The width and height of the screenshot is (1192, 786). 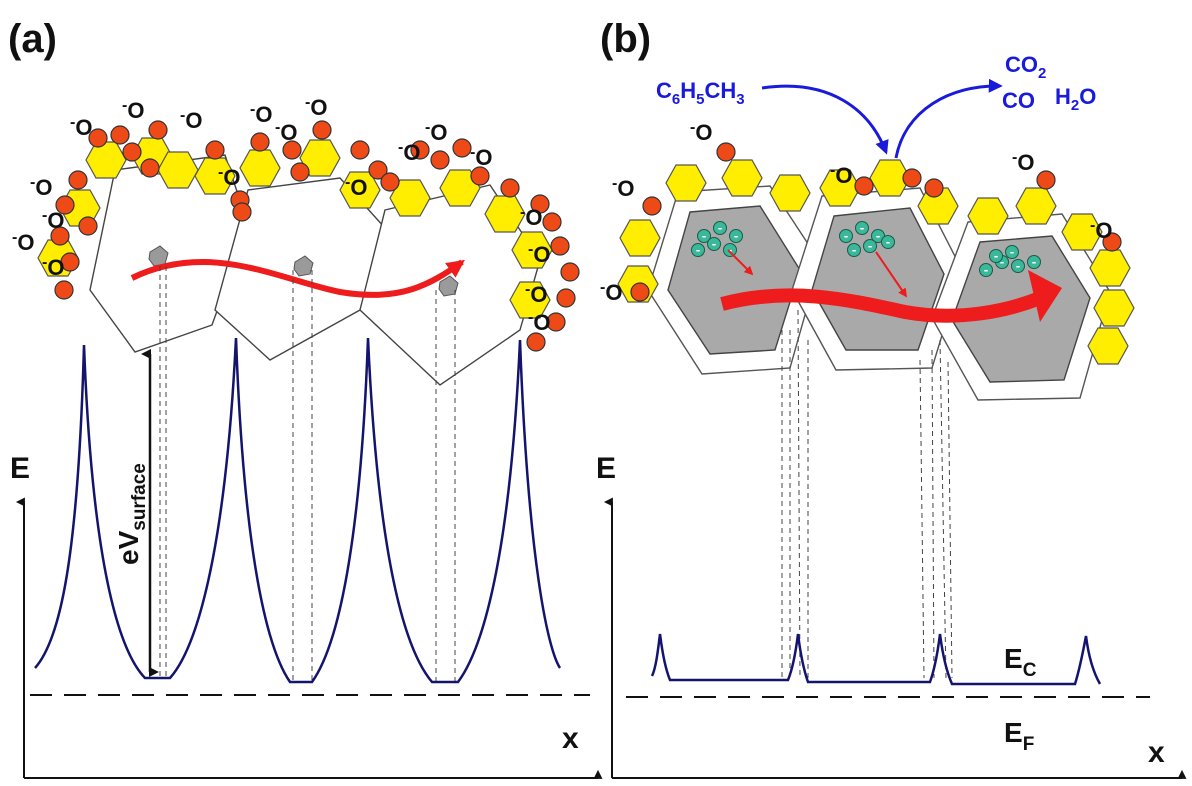 I want to click on product-co: CO, so click(x=1018, y=100).